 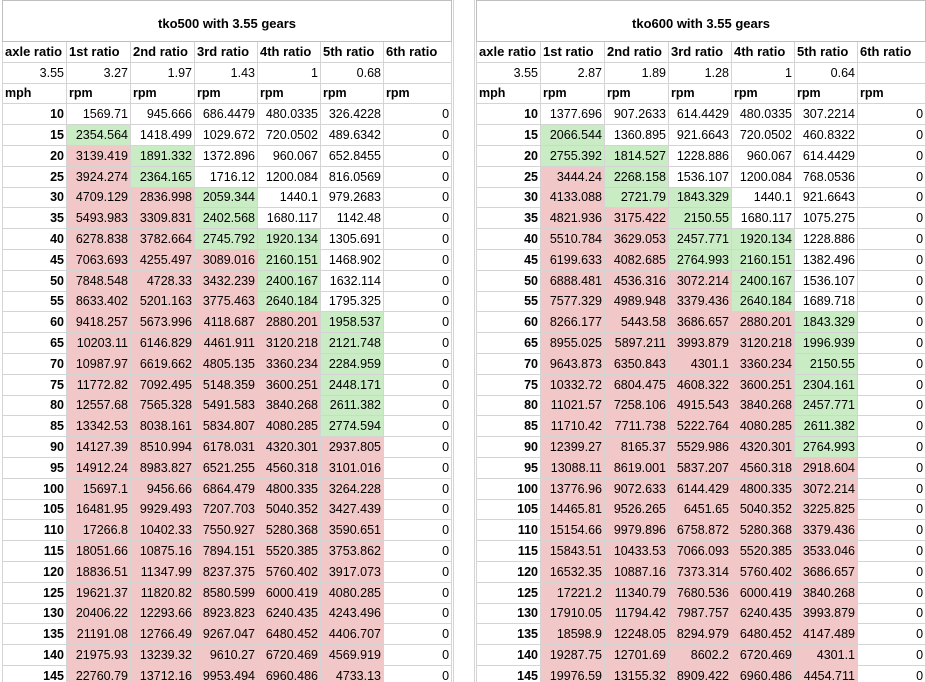 I want to click on rpm-cell: 7550.927, so click(x=226, y=530).